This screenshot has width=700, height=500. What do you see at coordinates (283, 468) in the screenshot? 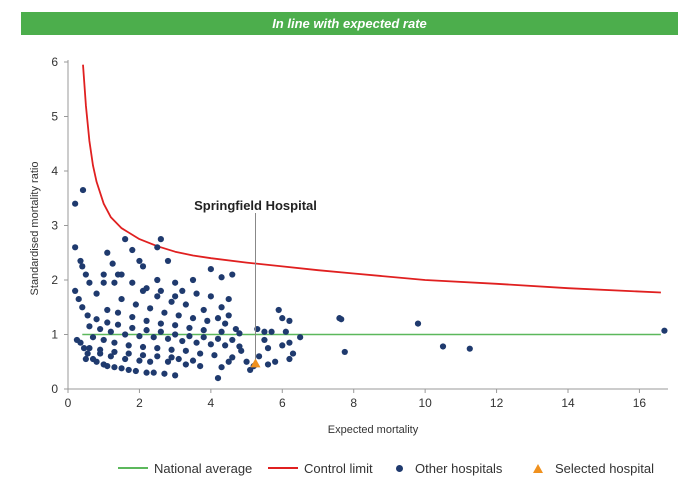
I see `legend-line-control-limit` at bounding box center [283, 468].